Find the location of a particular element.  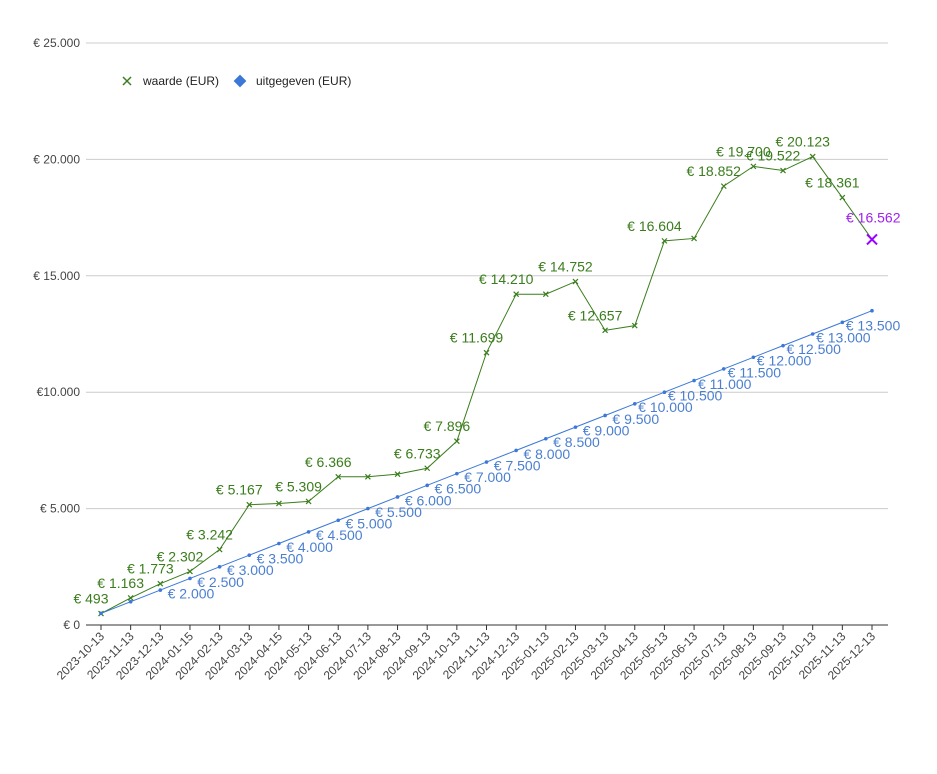

data-label-uitgegeven: € 2.000 is located at coordinates (191, 593).